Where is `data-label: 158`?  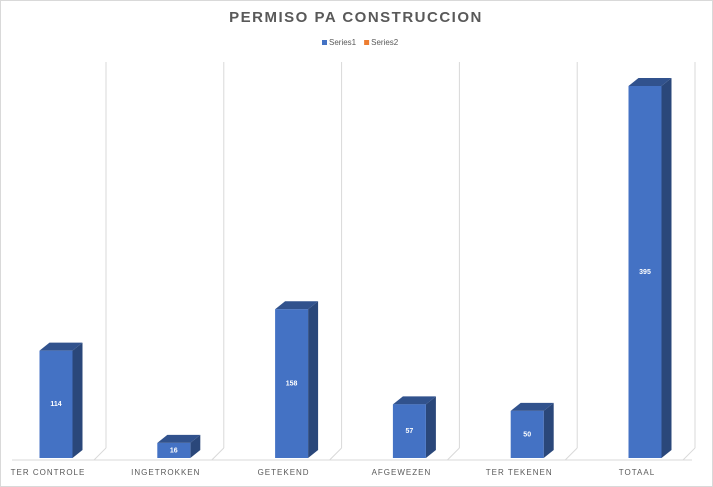 data-label: 158 is located at coordinates (292, 383).